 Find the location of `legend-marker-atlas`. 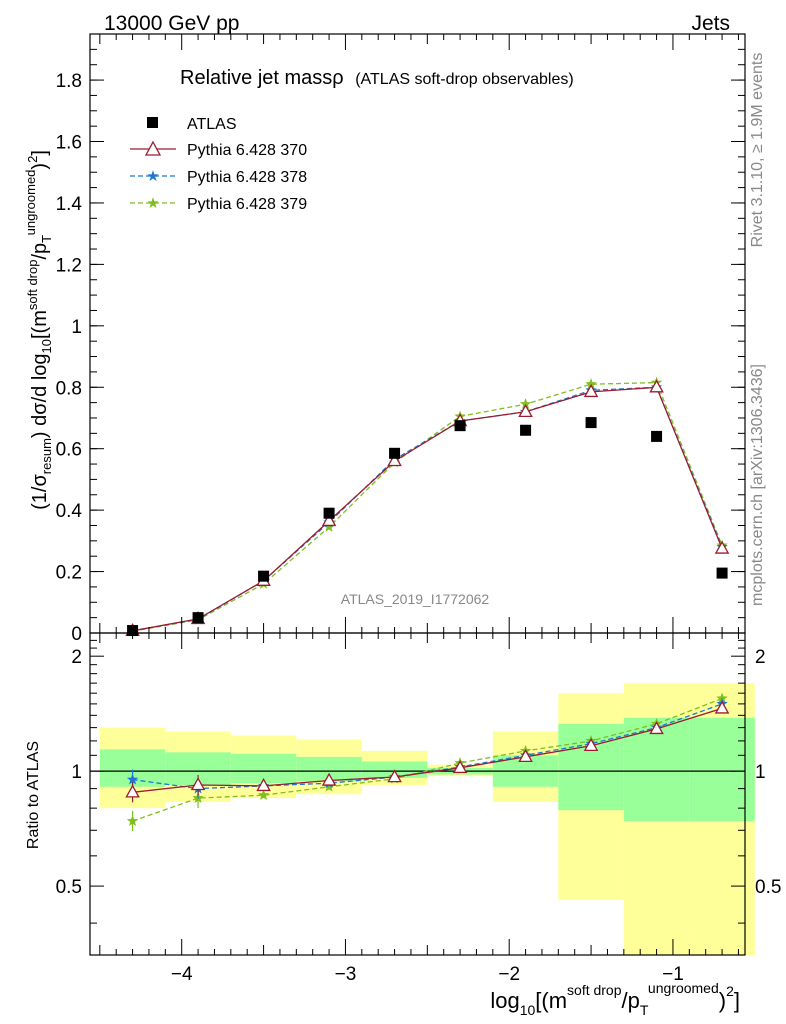

legend-marker-atlas is located at coordinates (152, 122).